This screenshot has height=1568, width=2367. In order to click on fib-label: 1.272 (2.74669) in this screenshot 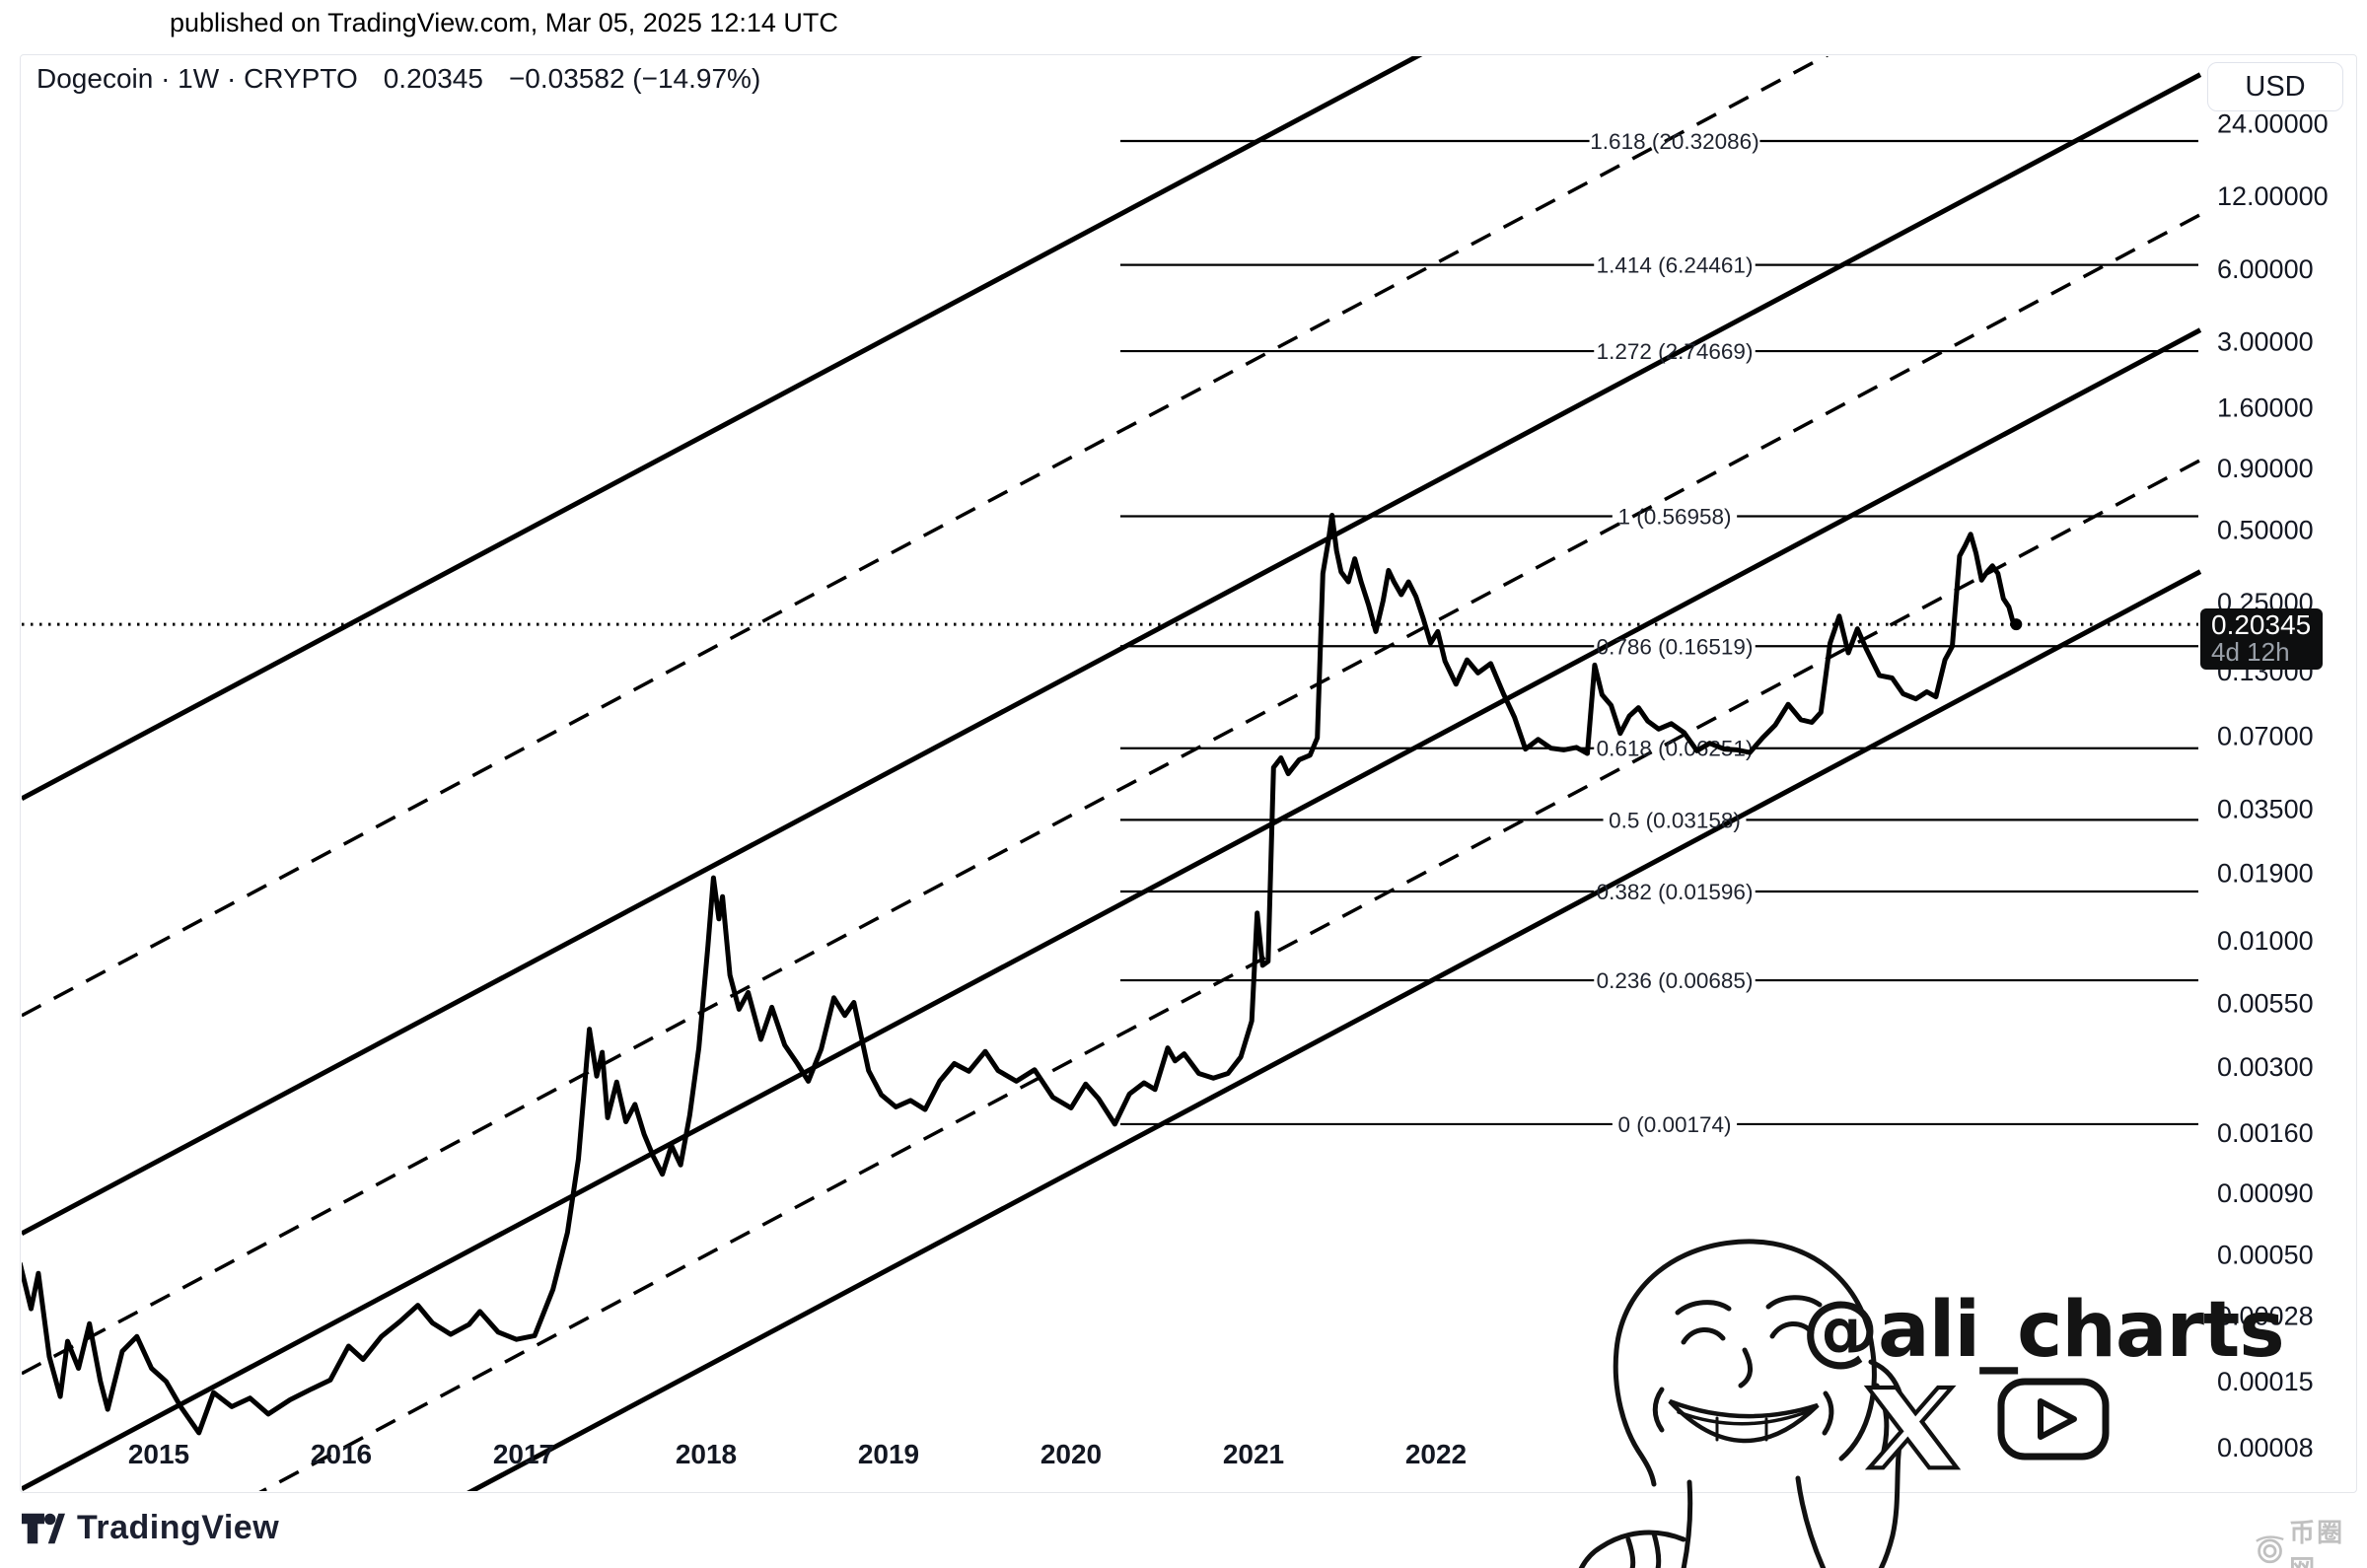, I will do `click(1676, 351)`.